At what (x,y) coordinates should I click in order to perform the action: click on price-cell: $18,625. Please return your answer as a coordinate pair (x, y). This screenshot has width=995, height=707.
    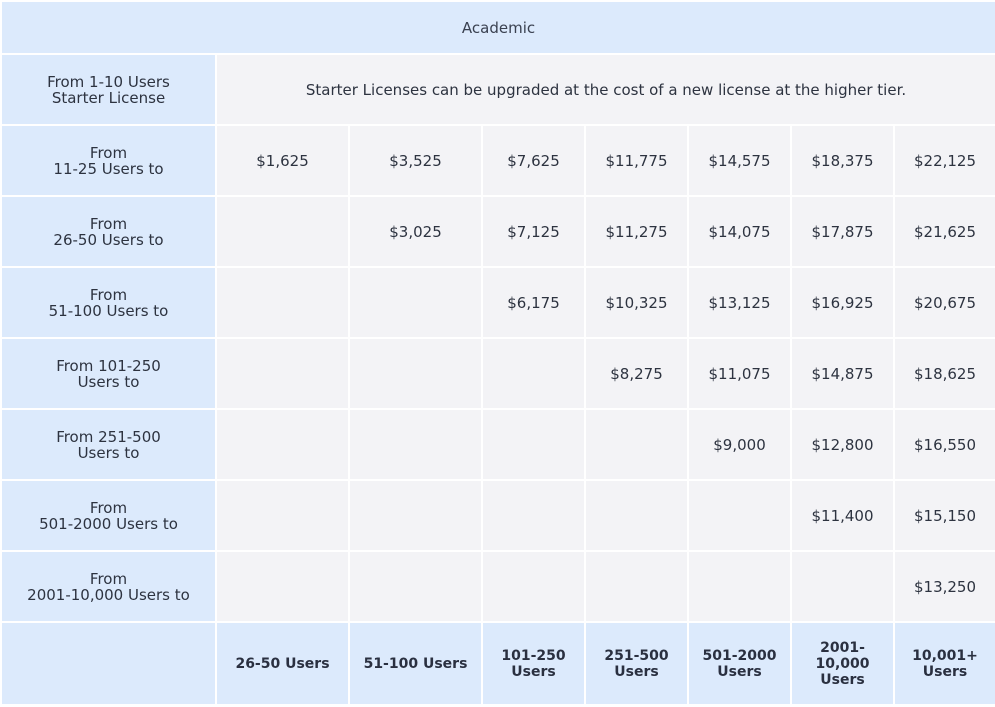
    Looking at the image, I should click on (945, 373).